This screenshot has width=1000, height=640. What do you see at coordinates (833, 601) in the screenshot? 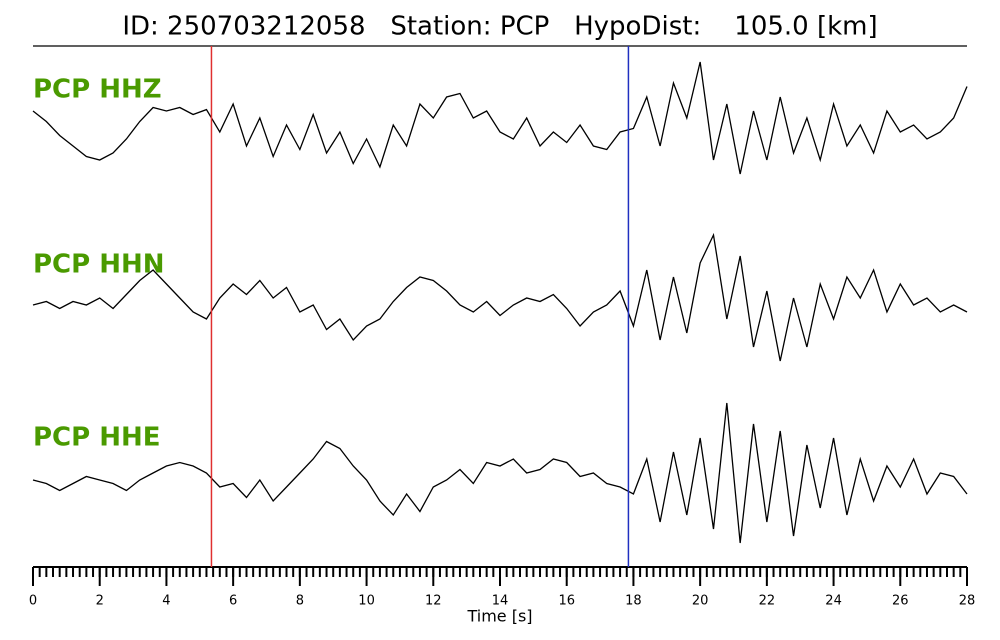
I see `x-tick-label: 24` at bounding box center [833, 601].